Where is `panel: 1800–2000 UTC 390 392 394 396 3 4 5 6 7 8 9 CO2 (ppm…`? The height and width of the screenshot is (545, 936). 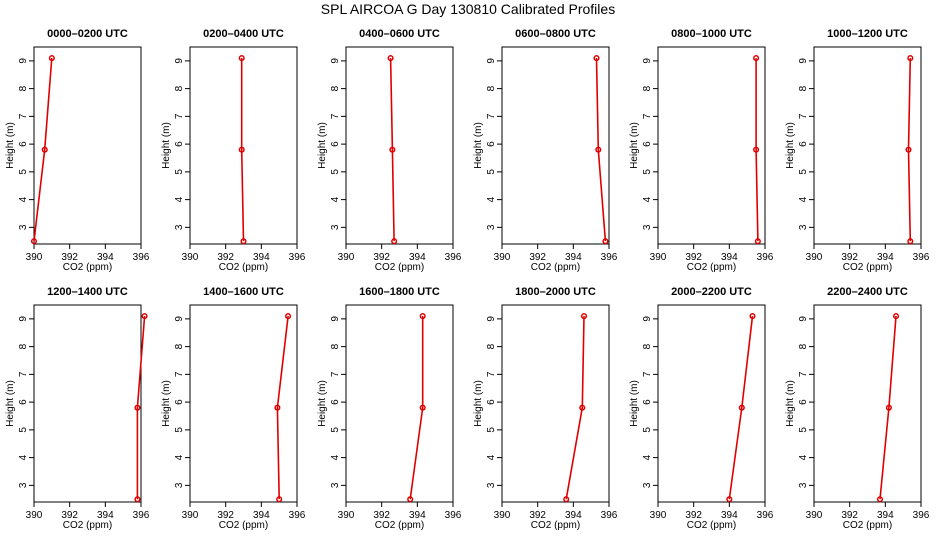
panel: 1800–2000 UTC 390 392 394 396 3 4 5 6 7 8 9 CO2 (ppm… is located at coordinates (545, 408).